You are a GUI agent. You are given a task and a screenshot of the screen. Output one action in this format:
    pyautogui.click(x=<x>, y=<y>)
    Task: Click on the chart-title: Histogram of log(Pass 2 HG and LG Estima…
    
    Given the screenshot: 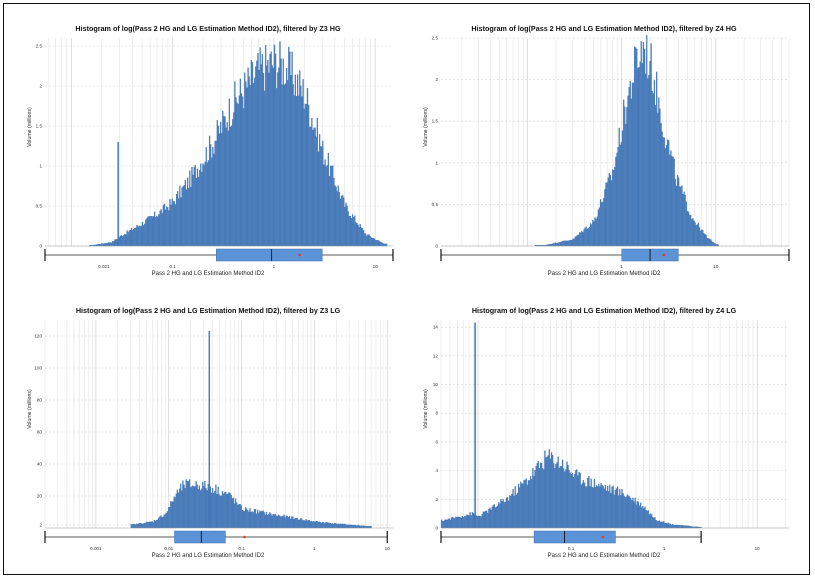 What is the action you would take?
    pyautogui.click(x=208, y=310)
    